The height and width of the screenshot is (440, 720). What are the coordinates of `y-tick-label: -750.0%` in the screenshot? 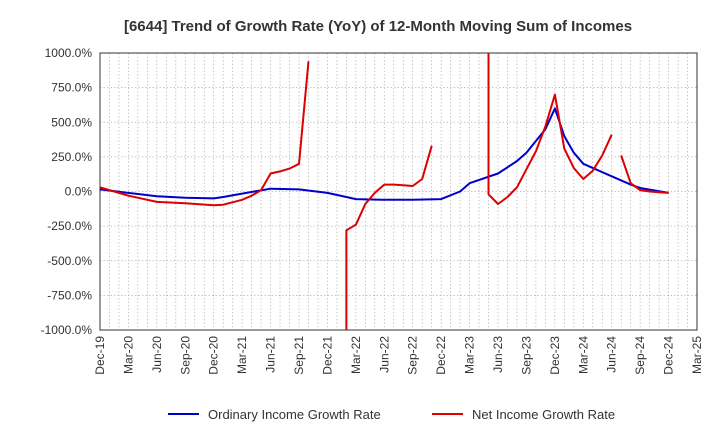 It's located at (69, 295).